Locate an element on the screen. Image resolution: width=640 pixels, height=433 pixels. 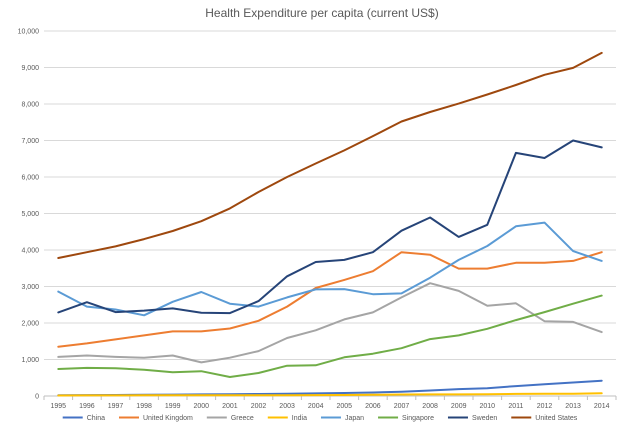
x-tick-label: 2006 is located at coordinates (373, 406).